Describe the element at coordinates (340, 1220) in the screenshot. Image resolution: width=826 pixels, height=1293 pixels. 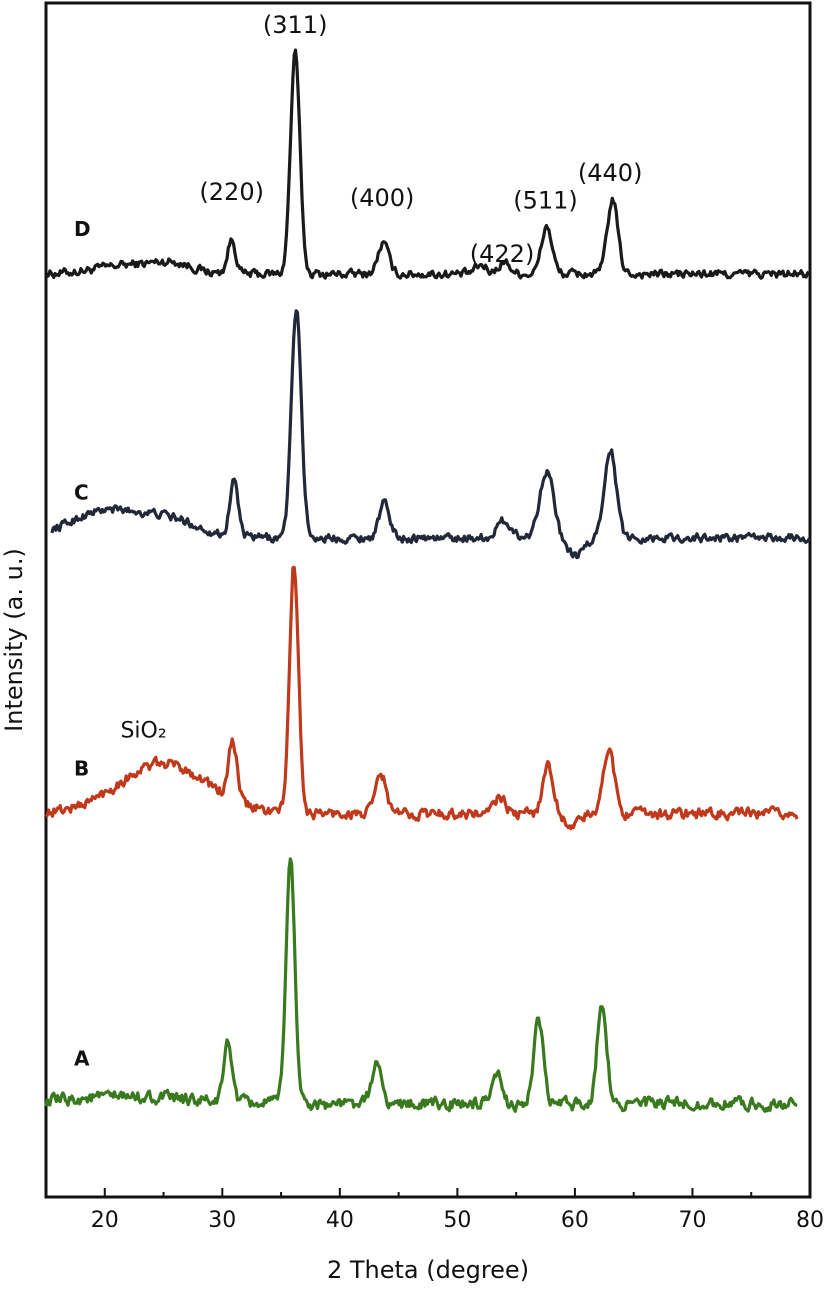
I see `x-tick-label: 40` at that location.